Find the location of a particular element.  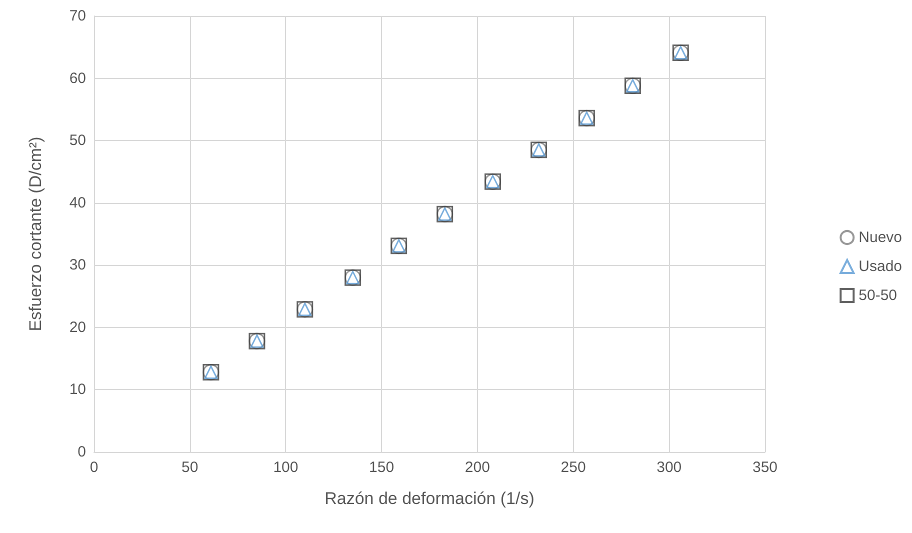

x-tick-label: 0 is located at coordinates (94, 467).